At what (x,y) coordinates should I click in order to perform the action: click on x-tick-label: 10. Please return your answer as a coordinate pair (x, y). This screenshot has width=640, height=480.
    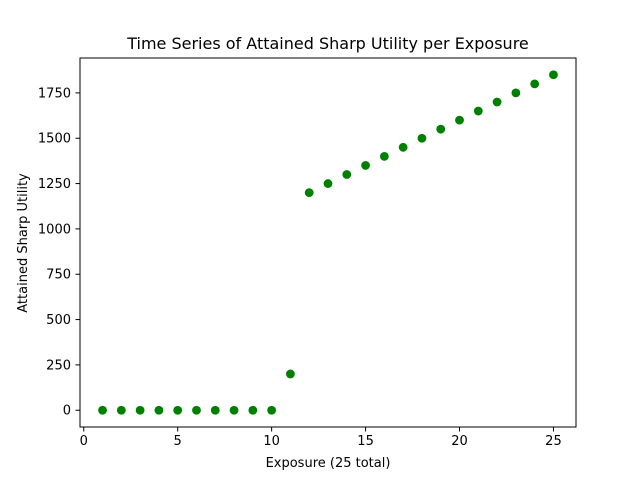
    Looking at the image, I should click on (271, 441).